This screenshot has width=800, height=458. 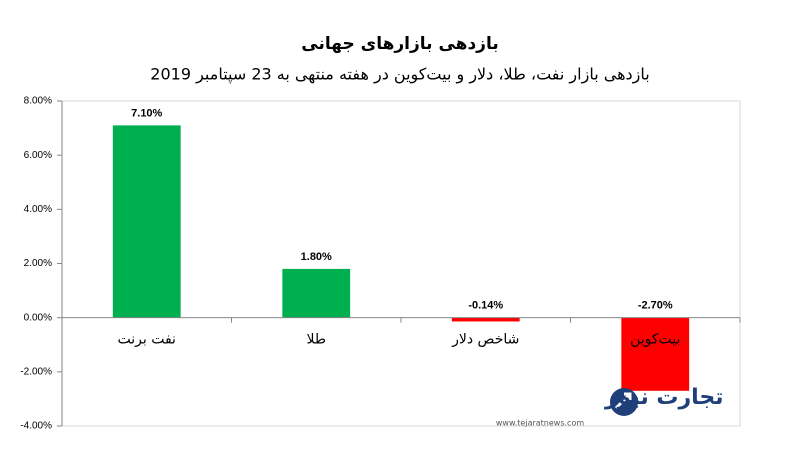 I want to click on logo-arrow, so click(x=623, y=401).